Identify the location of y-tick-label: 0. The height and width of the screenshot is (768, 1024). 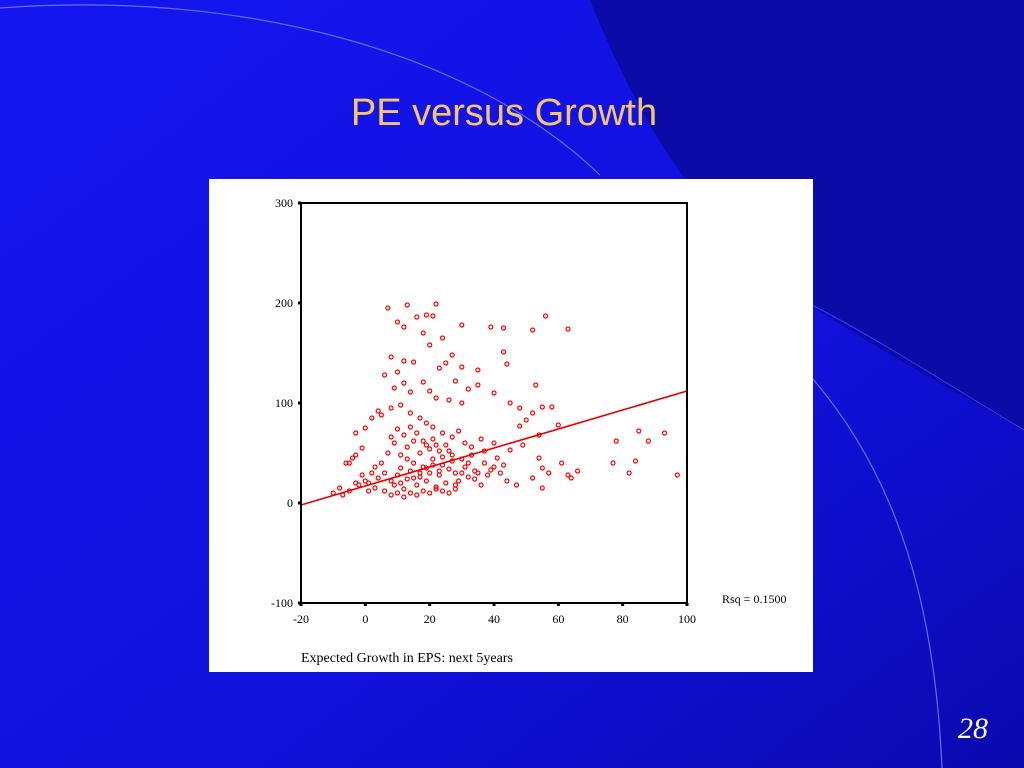
(290, 503).